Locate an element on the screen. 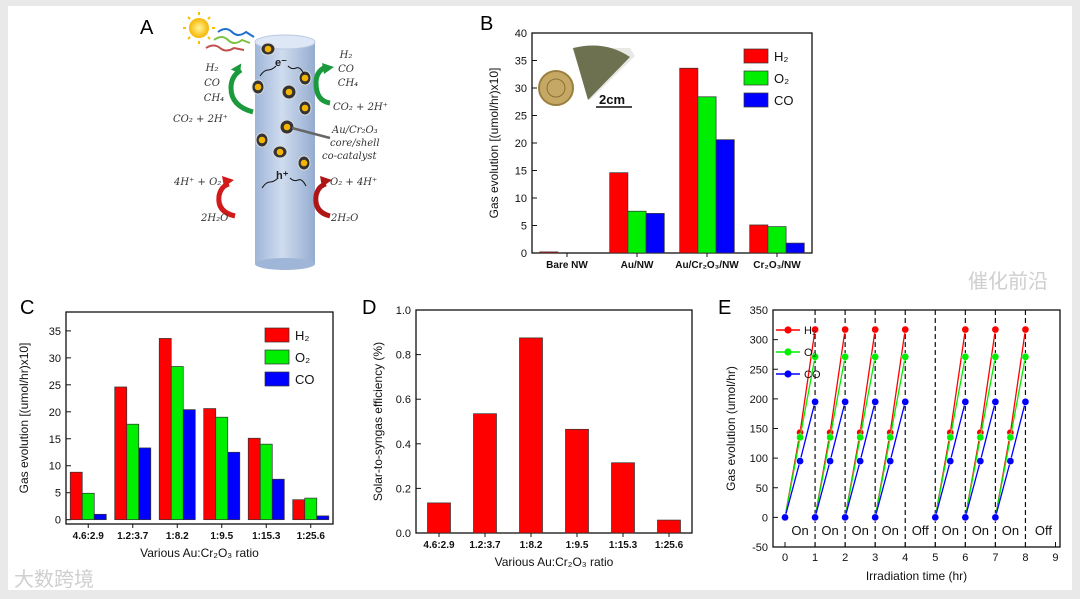 Image resolution: width=1080 pixels, height=599 pixels. x-tick-label: 1:15.3 is located at coordinates (266, 536).